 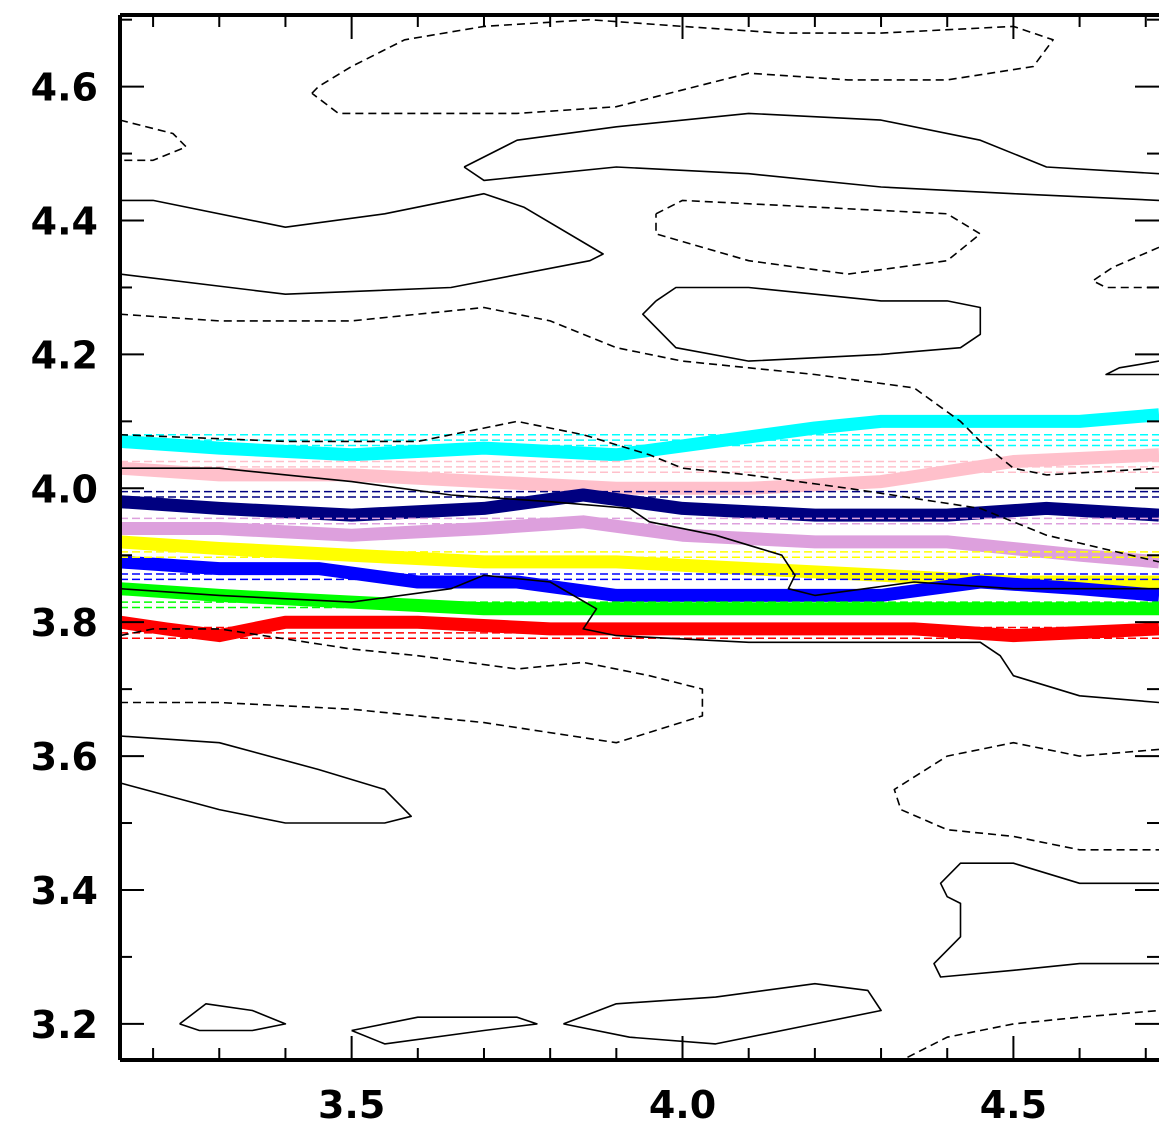 I want to click on y-tick-label: 4.6, so click(x=64, y=88).